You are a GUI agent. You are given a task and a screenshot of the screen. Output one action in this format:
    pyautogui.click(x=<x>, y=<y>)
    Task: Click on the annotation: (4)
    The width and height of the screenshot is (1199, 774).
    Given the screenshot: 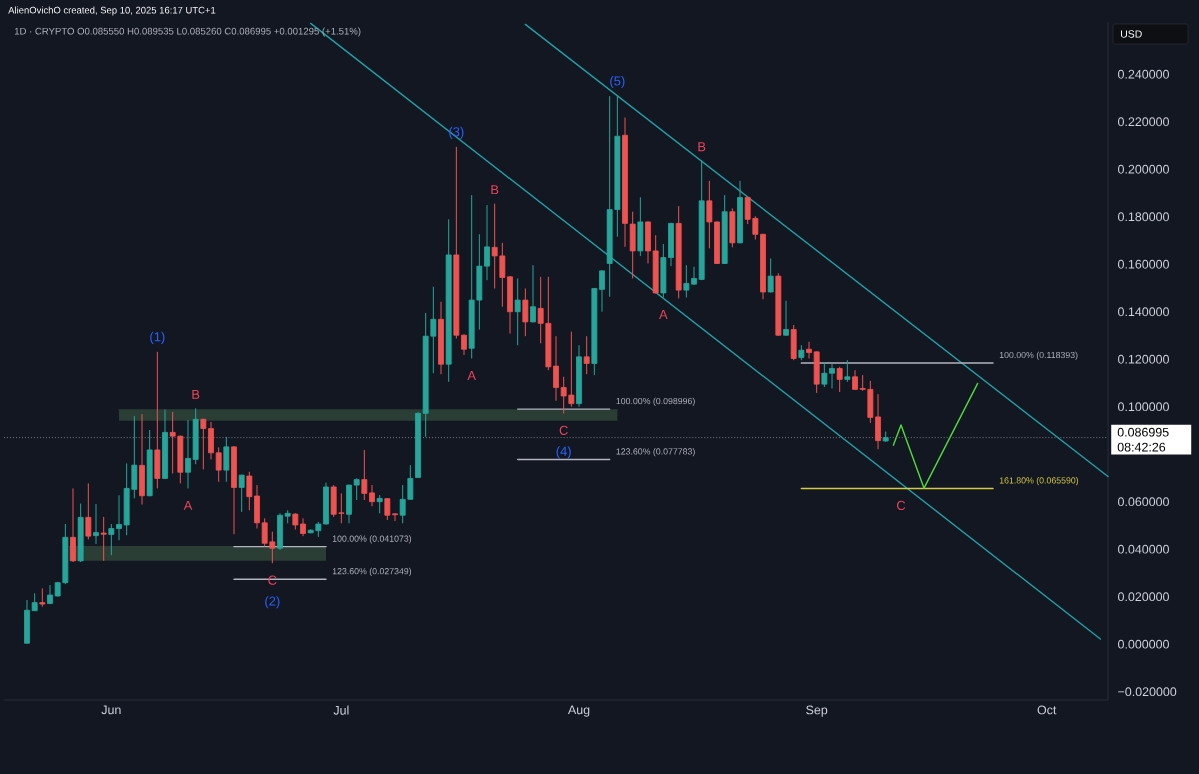 What is the action you would take?
    pyautogui.click(x=563, y=452)
    